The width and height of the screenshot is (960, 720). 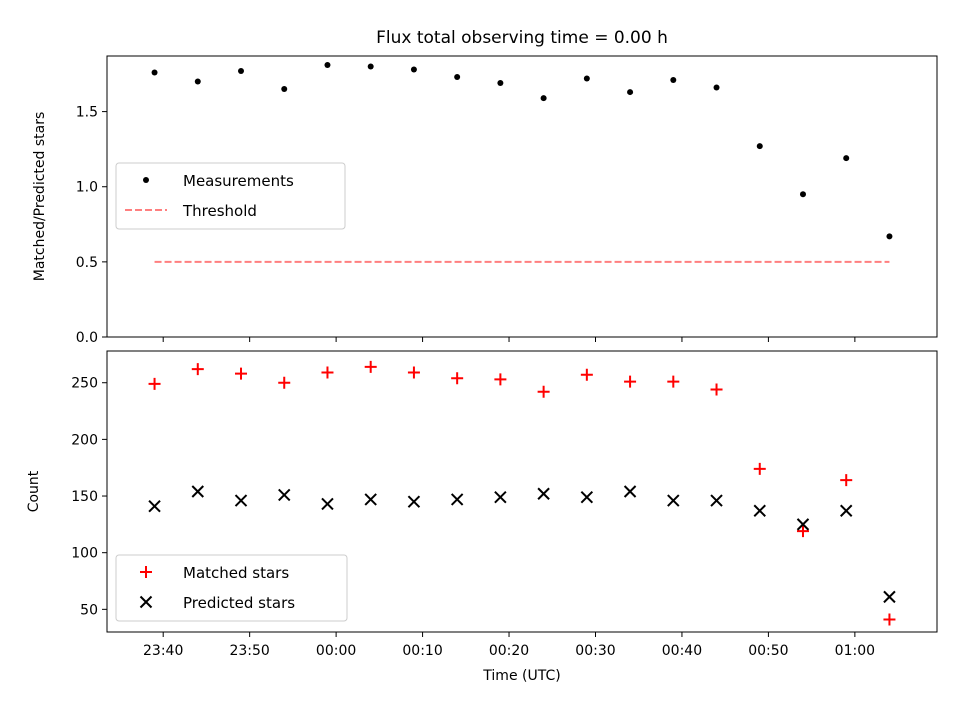 I want to click on x-tick-label: 00:30, so click(x=595, y=651).